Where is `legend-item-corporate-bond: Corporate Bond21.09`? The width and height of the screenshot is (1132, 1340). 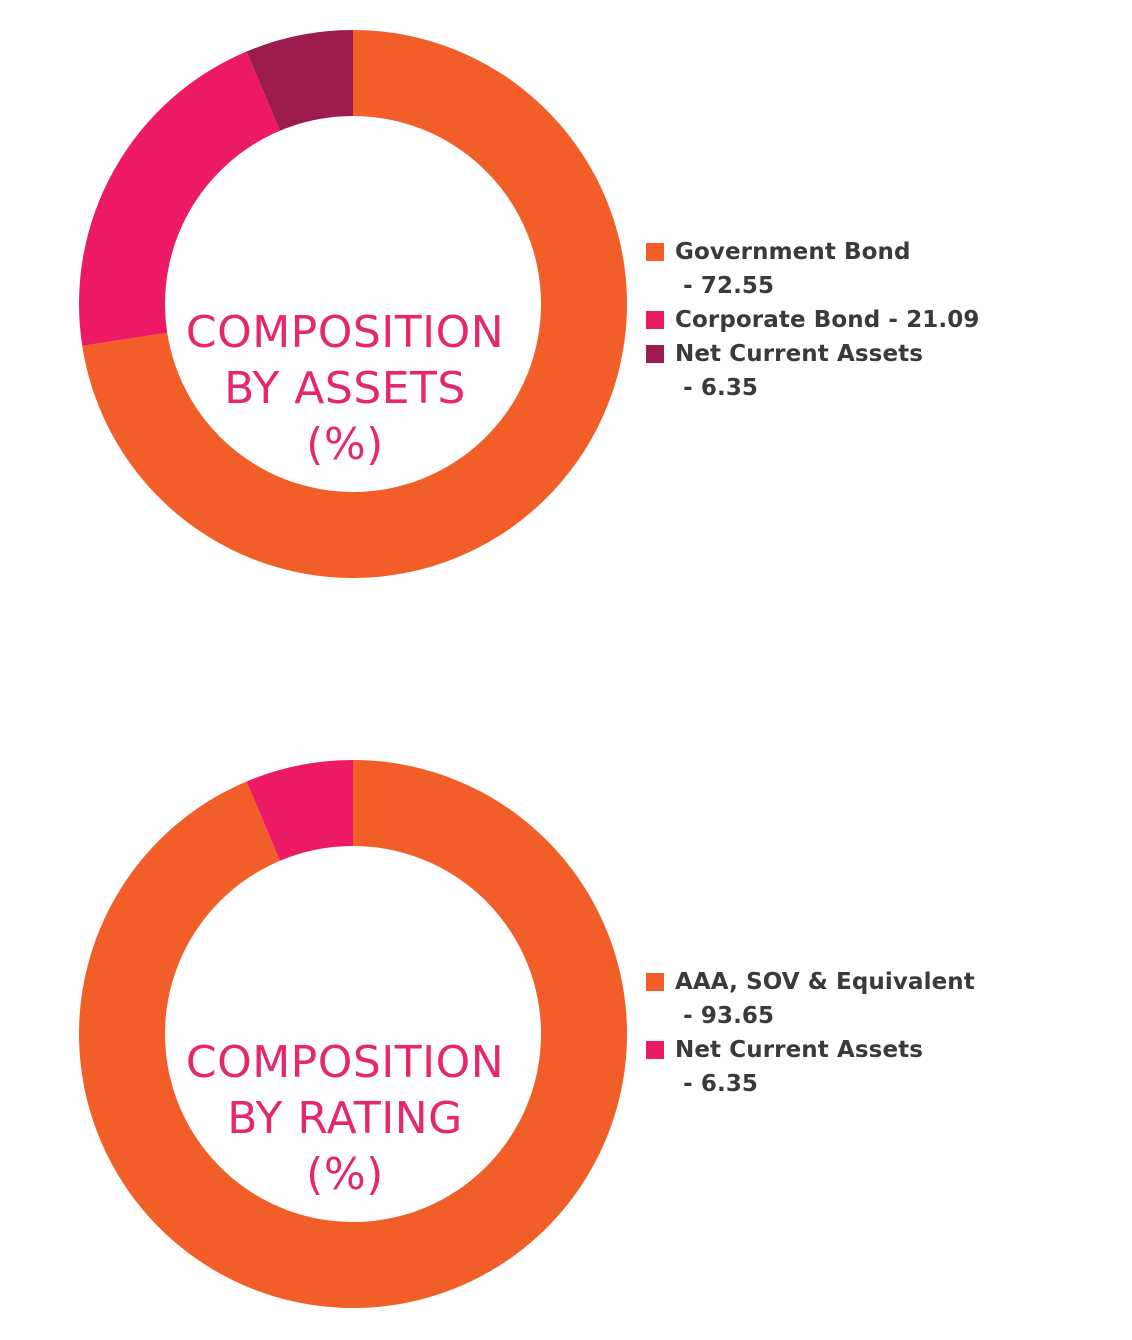 legend-item-corporate-bond: Corporate Bond21.09 is located at coordinates (826, 320).